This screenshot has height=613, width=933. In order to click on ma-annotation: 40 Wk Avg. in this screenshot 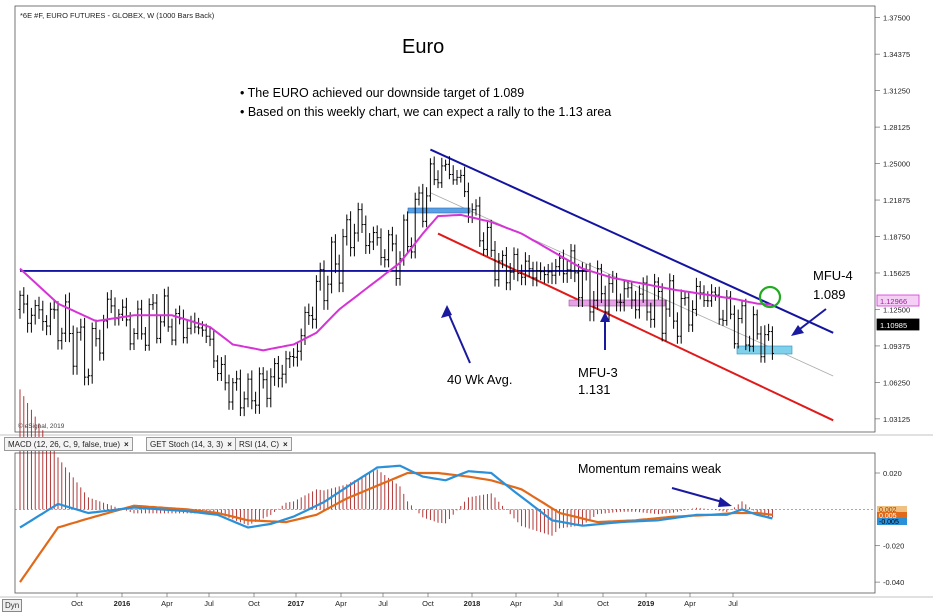, I will do `click(477, 346)`.